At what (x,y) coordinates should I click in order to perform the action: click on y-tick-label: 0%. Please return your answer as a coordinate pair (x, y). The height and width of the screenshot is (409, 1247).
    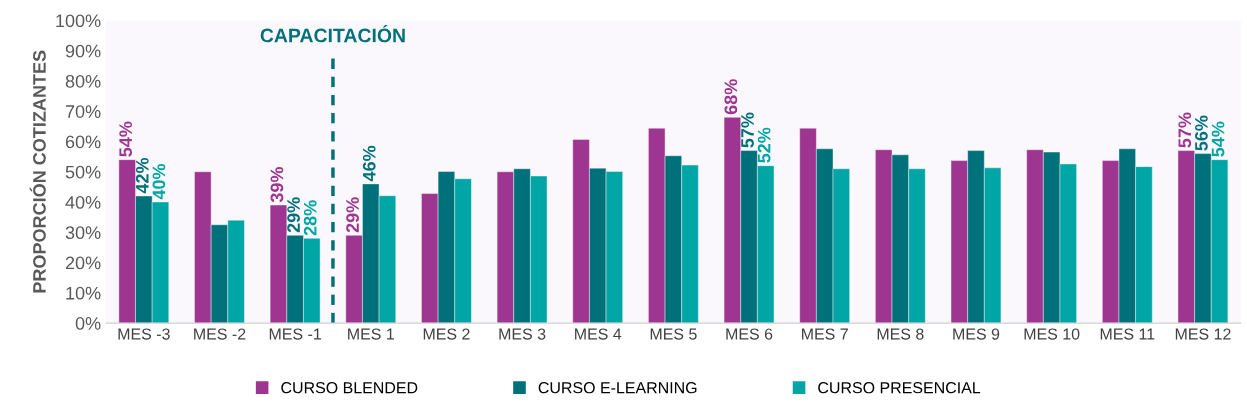
    Looking at the image, I should click on (88, 323).